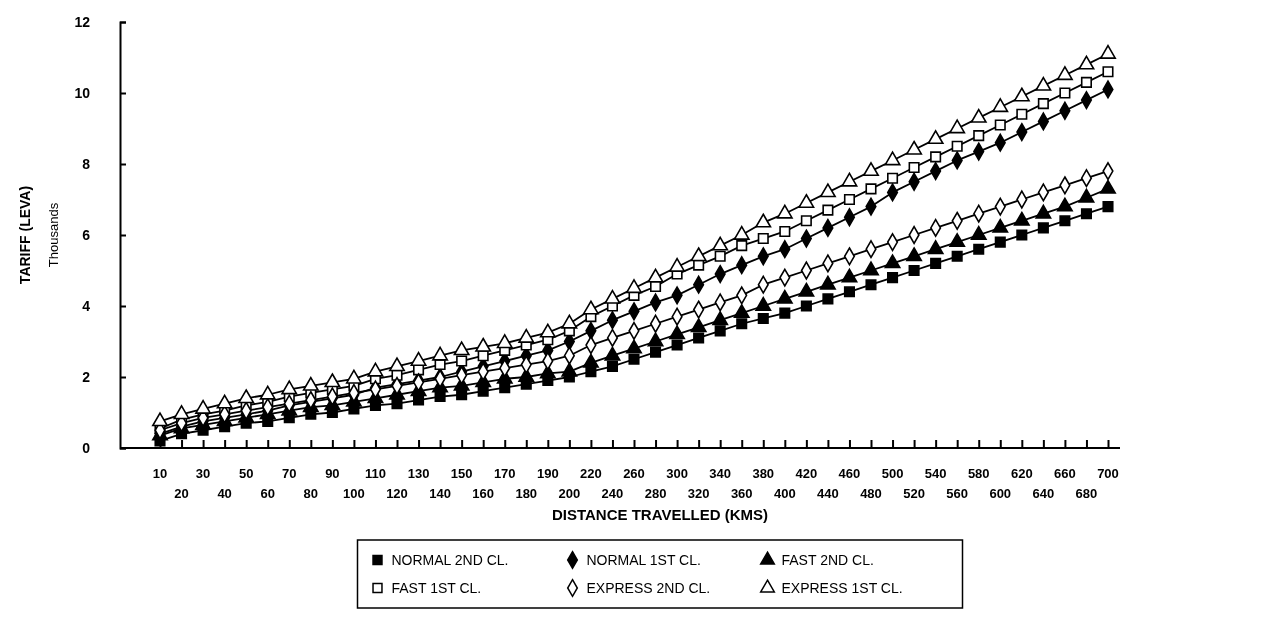  Describe the element at coordinates (677, 473) in the screenshot. I see `x-tick-label: 300` at that location.